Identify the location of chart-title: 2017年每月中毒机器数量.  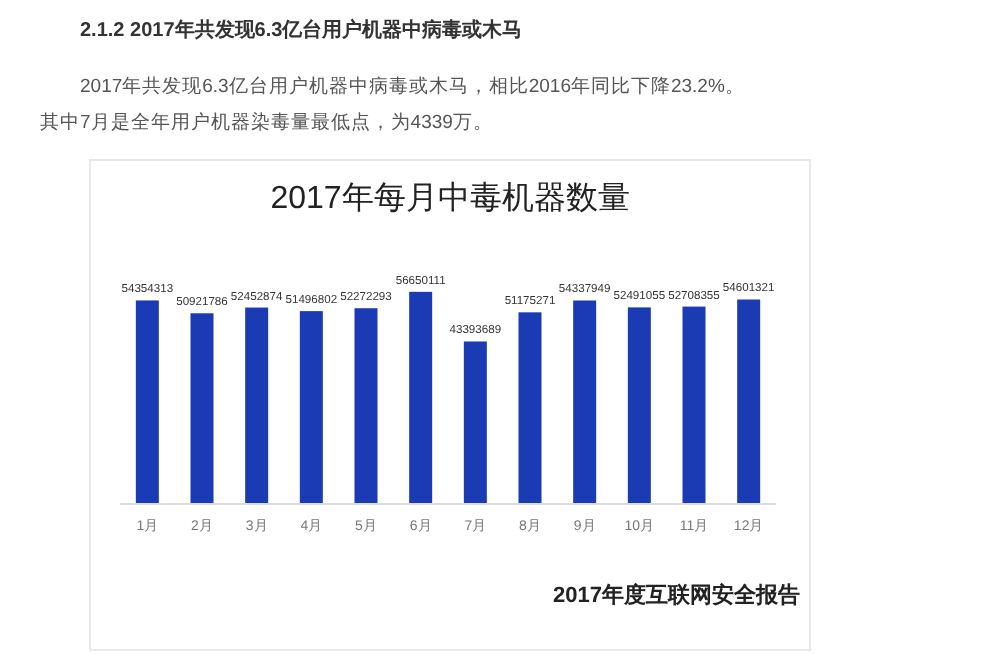
(450, 198).